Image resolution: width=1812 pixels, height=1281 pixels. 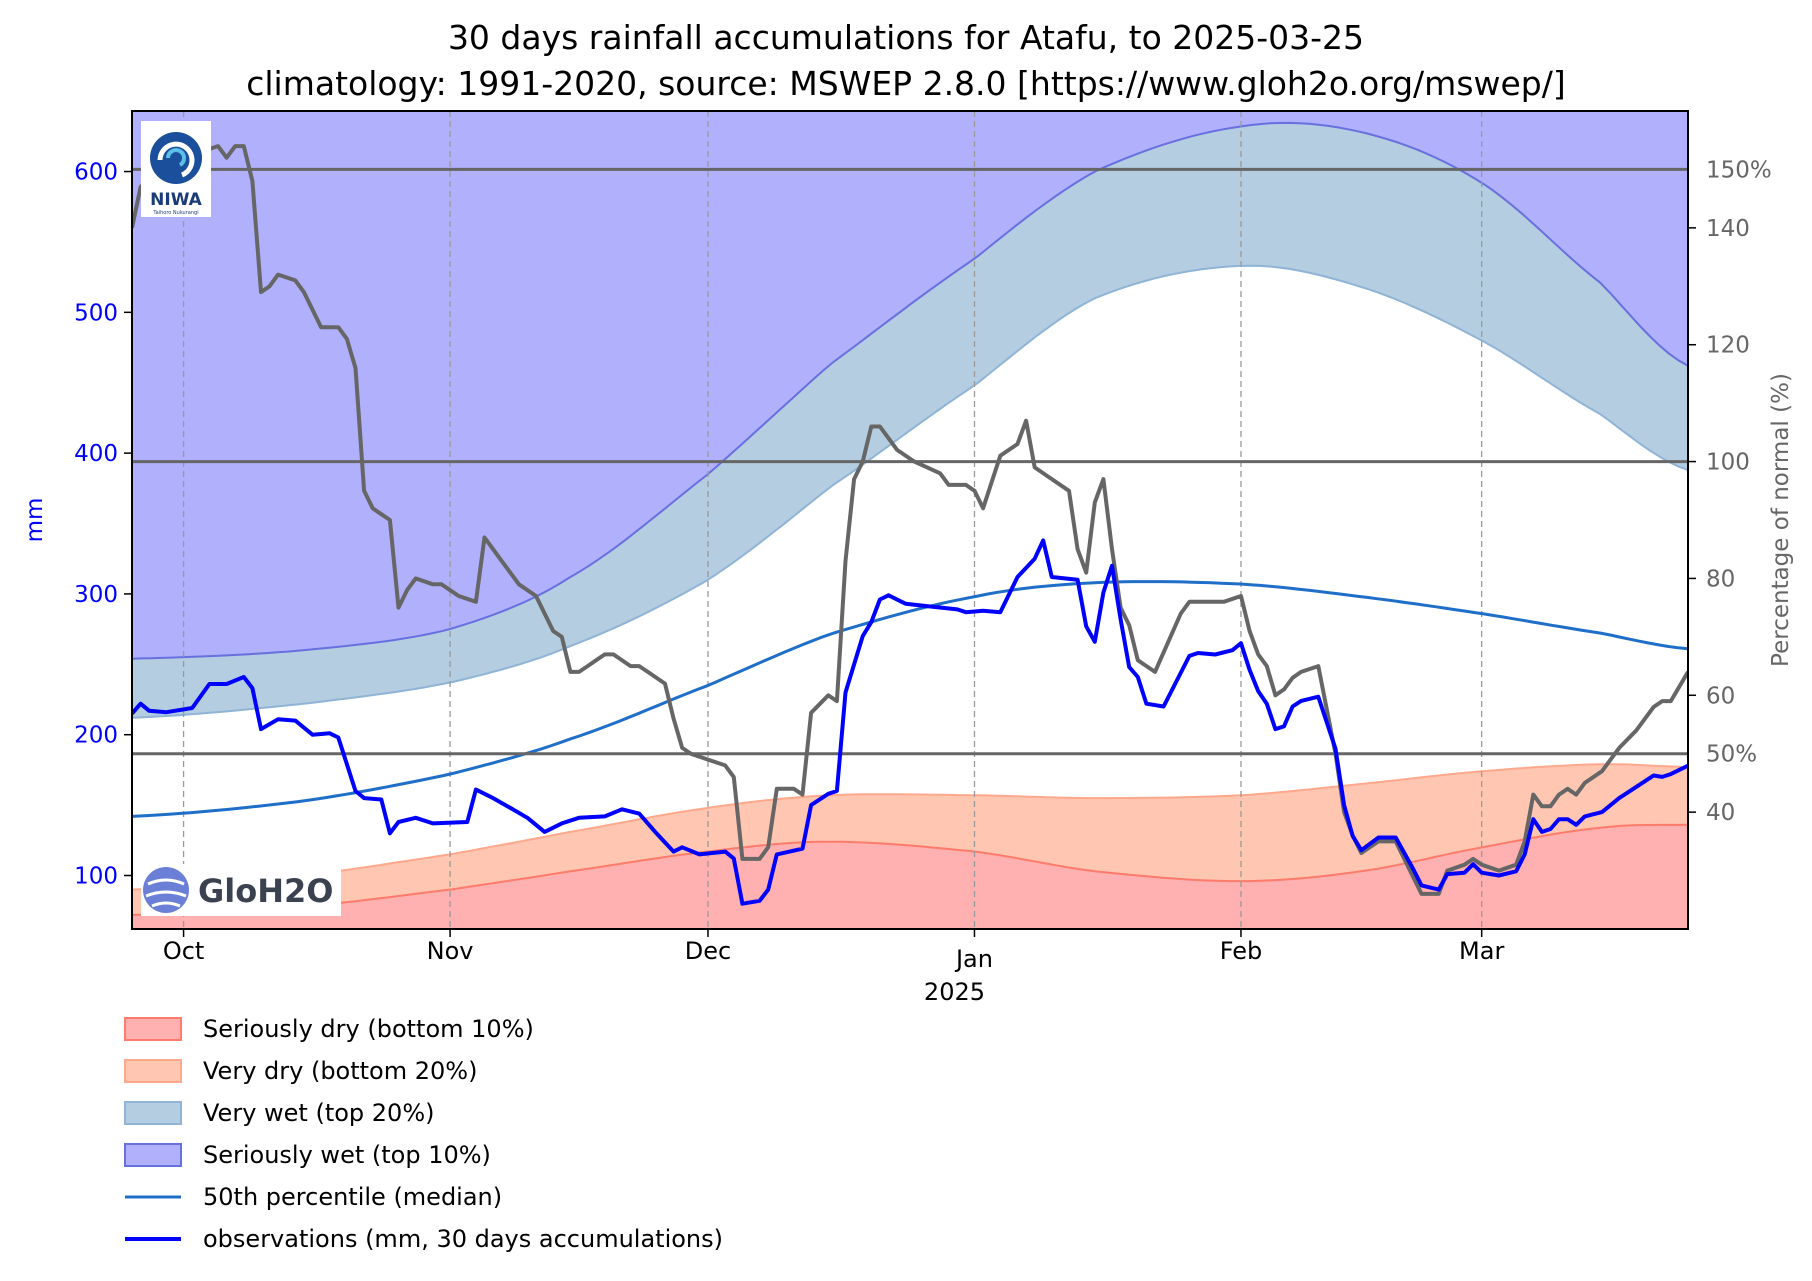 What do you see at coordinates (96, 454) in the screenshot?
I see `left-tick-label: 400` at bounding box center [96, 454].